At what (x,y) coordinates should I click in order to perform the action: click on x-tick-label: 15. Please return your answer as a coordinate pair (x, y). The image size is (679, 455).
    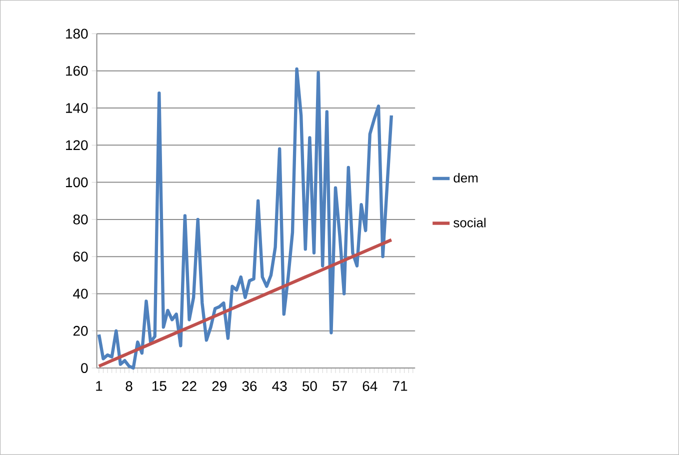
    Looking at the image, I should click on (159, 386).